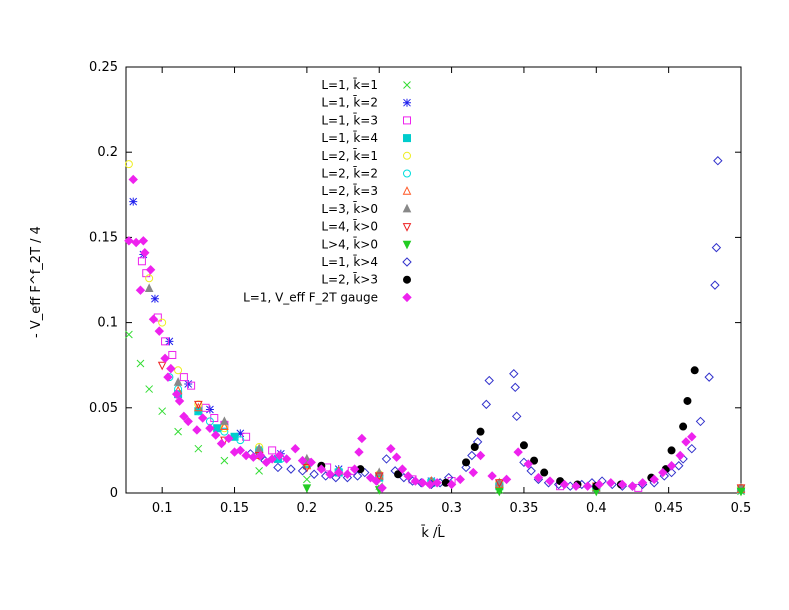 The height and width of the screenshot is (610, 789). I want to click on legend-label: L=2, k̄=1, so click(349, 156).